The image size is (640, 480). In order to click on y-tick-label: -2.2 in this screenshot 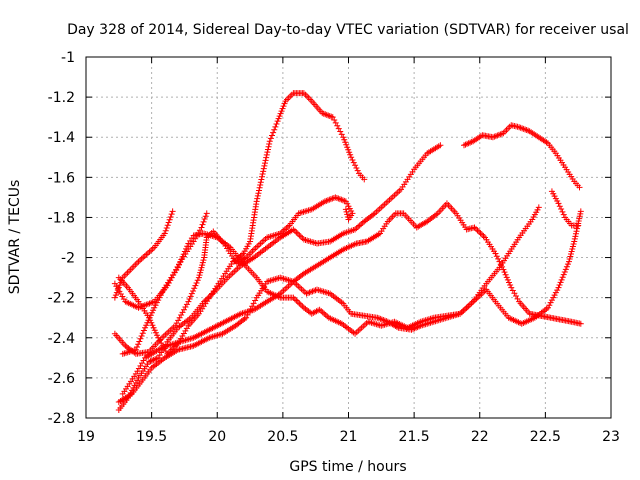, I will do `click(61, 299)`.